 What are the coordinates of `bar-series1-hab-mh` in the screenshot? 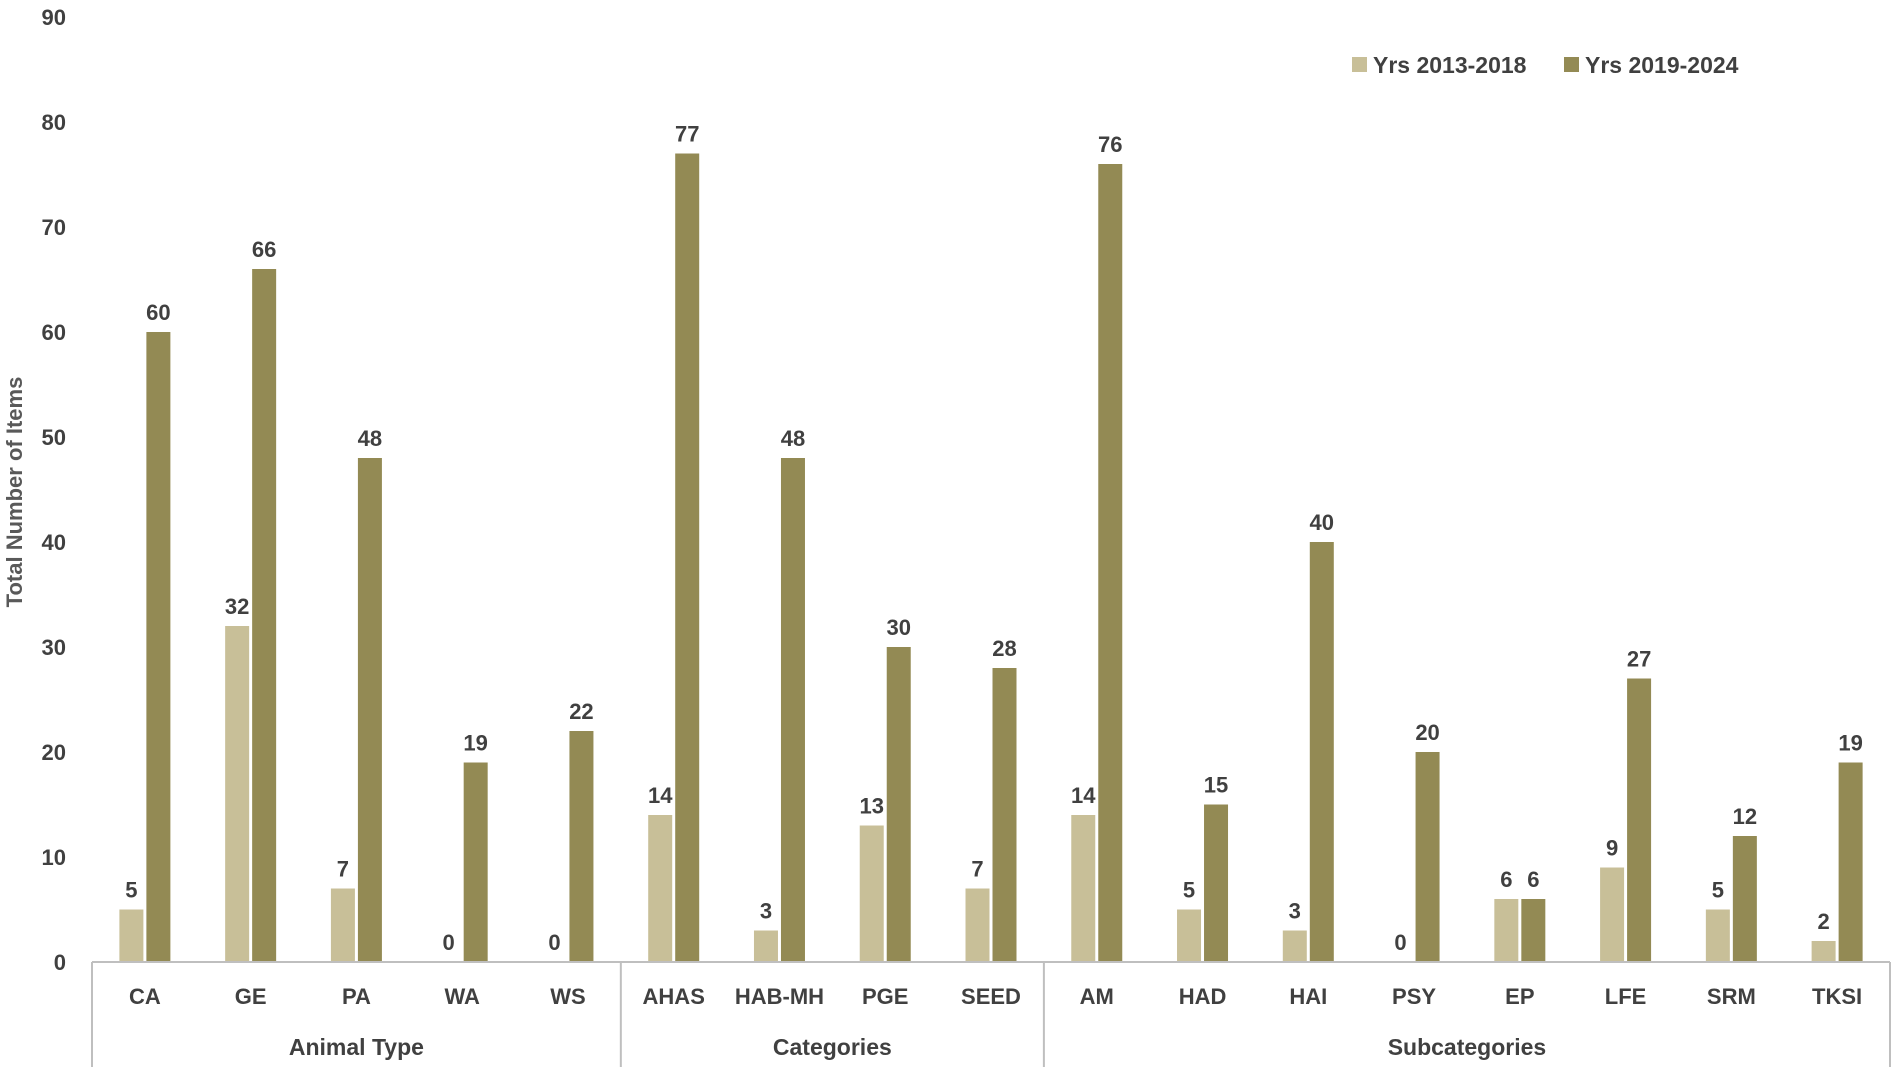 It's located at (765, 946).